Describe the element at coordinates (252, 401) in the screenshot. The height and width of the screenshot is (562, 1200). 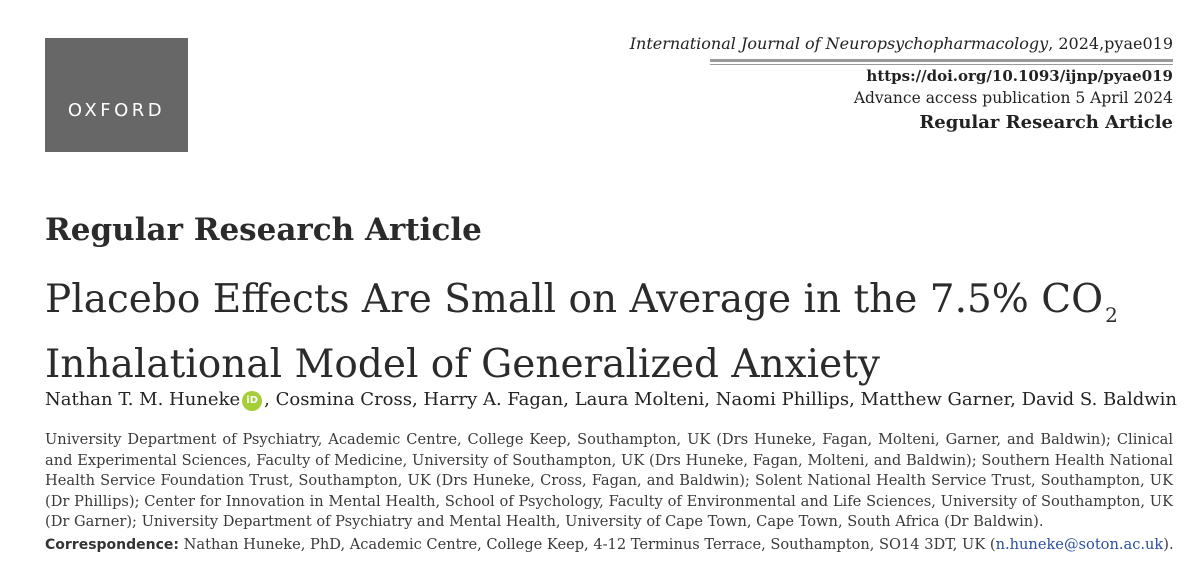
I see `orcid-icon: iD` at that location.